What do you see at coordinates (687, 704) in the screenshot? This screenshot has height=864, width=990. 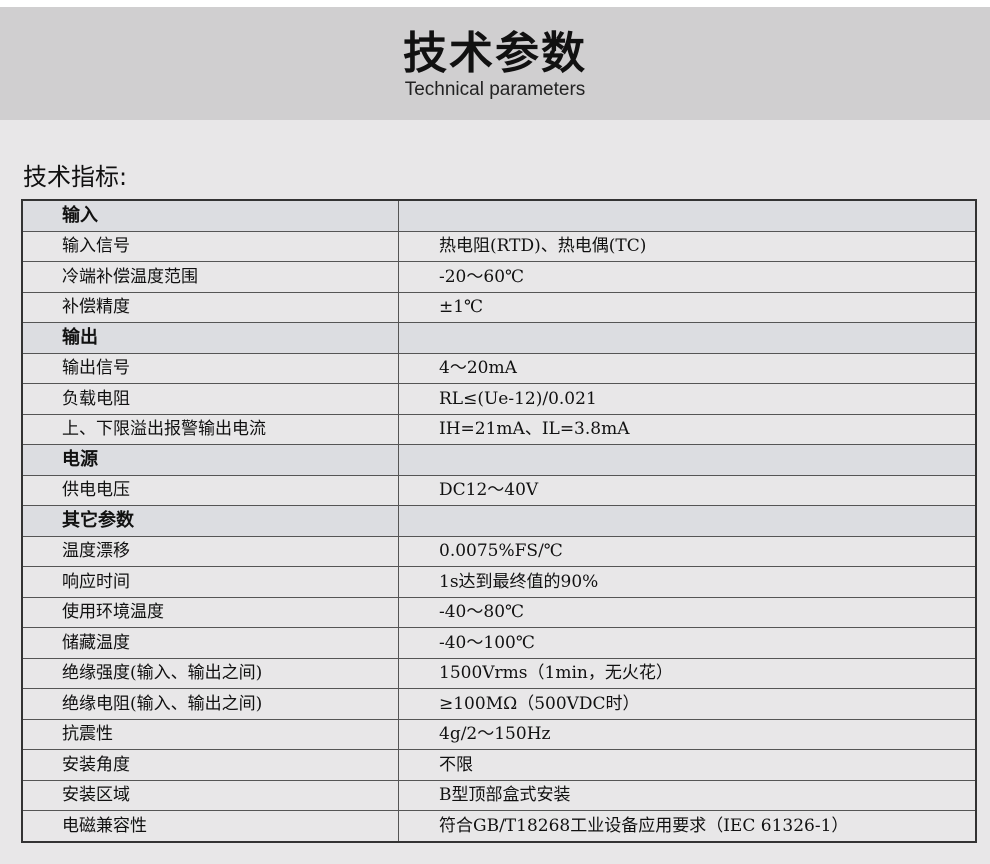 I see `param-value: ≥100MΩ（500VDC时）` at bounding box center [687, 704].